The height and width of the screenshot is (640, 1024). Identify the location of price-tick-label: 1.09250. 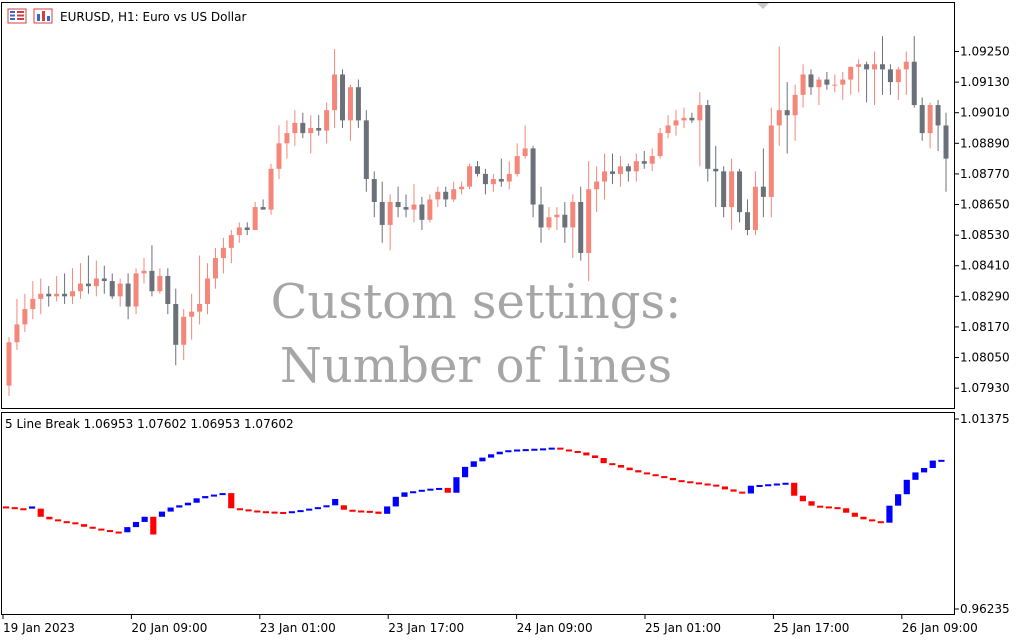
(985, 52).